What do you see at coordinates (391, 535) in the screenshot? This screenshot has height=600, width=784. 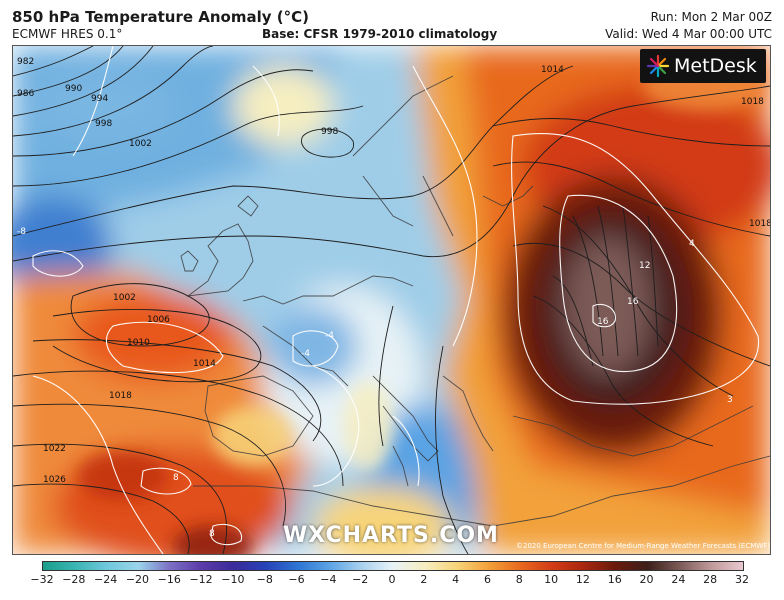 I see `watermark: WXCHARTS.COM` at bounding box center [391, 535].